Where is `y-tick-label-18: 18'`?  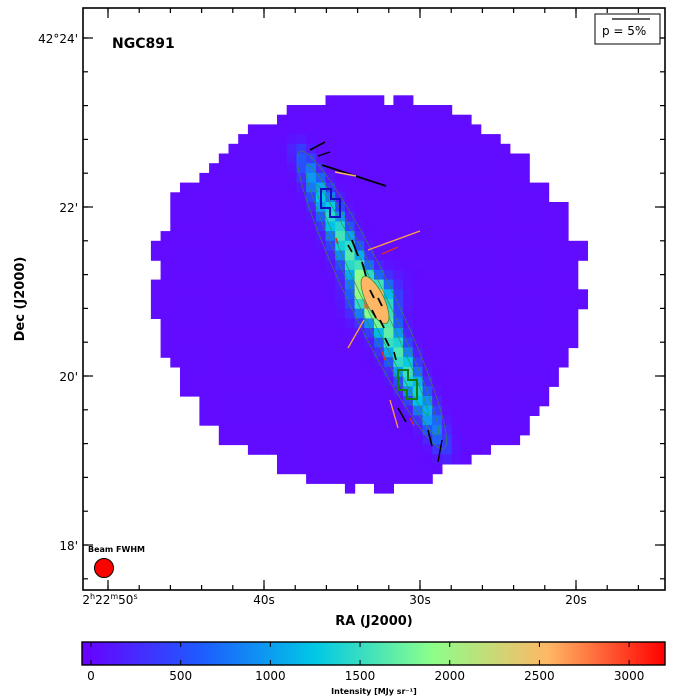
y-tick-label-18: 18' is located at coordinates (68, 546).